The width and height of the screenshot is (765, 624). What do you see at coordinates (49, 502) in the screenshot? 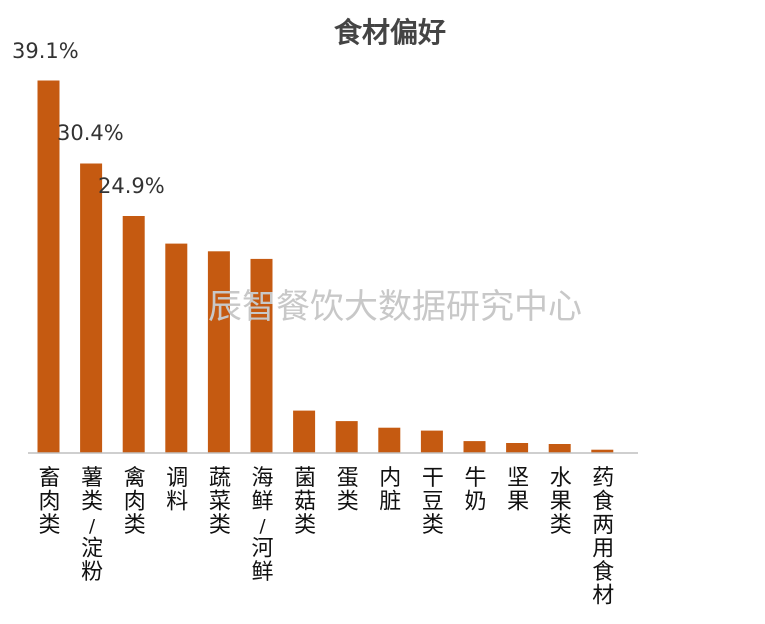
I see `category-label-0: 畜肉类` at bounding box center [49, 502].